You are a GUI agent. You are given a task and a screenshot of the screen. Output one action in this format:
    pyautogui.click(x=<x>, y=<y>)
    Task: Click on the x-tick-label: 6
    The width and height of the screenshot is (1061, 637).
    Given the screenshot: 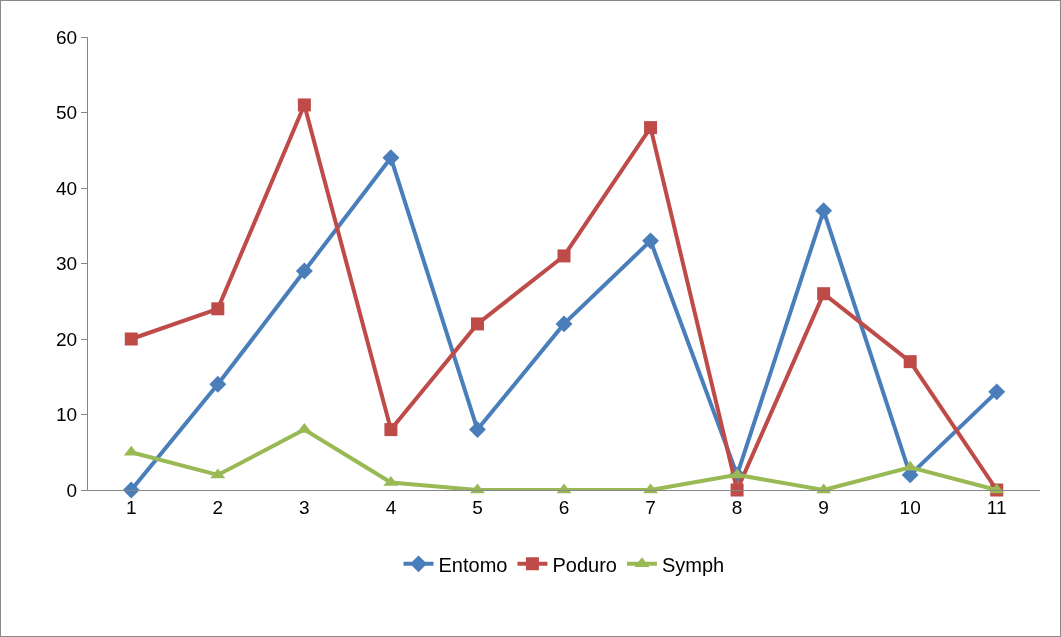 What is the action you would take?
    pyautogui.click(x=564, y=507)
    